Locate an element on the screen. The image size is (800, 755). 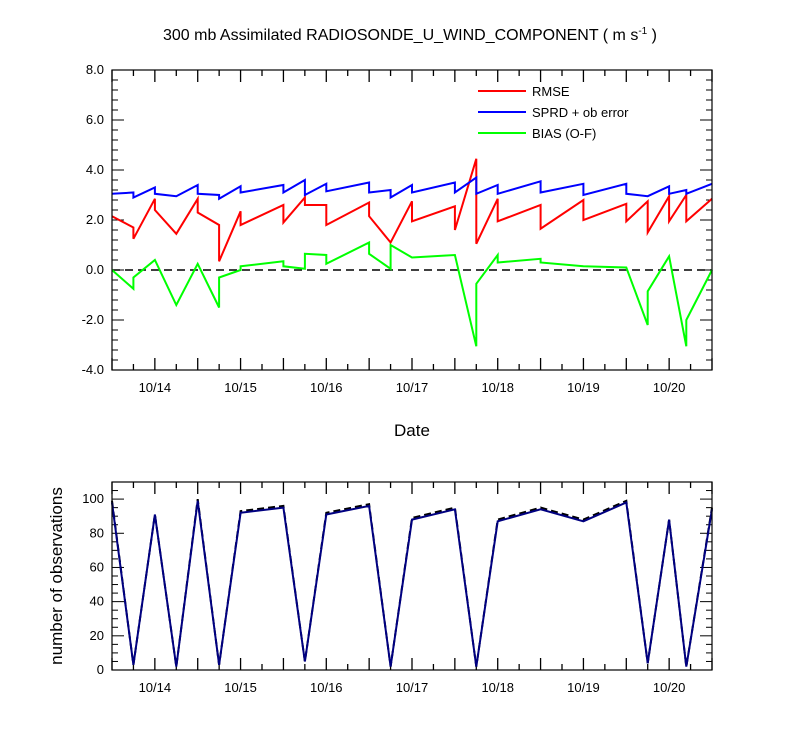
bottom-x-tick-label: 10/17 is located at coordinates (412, 687).